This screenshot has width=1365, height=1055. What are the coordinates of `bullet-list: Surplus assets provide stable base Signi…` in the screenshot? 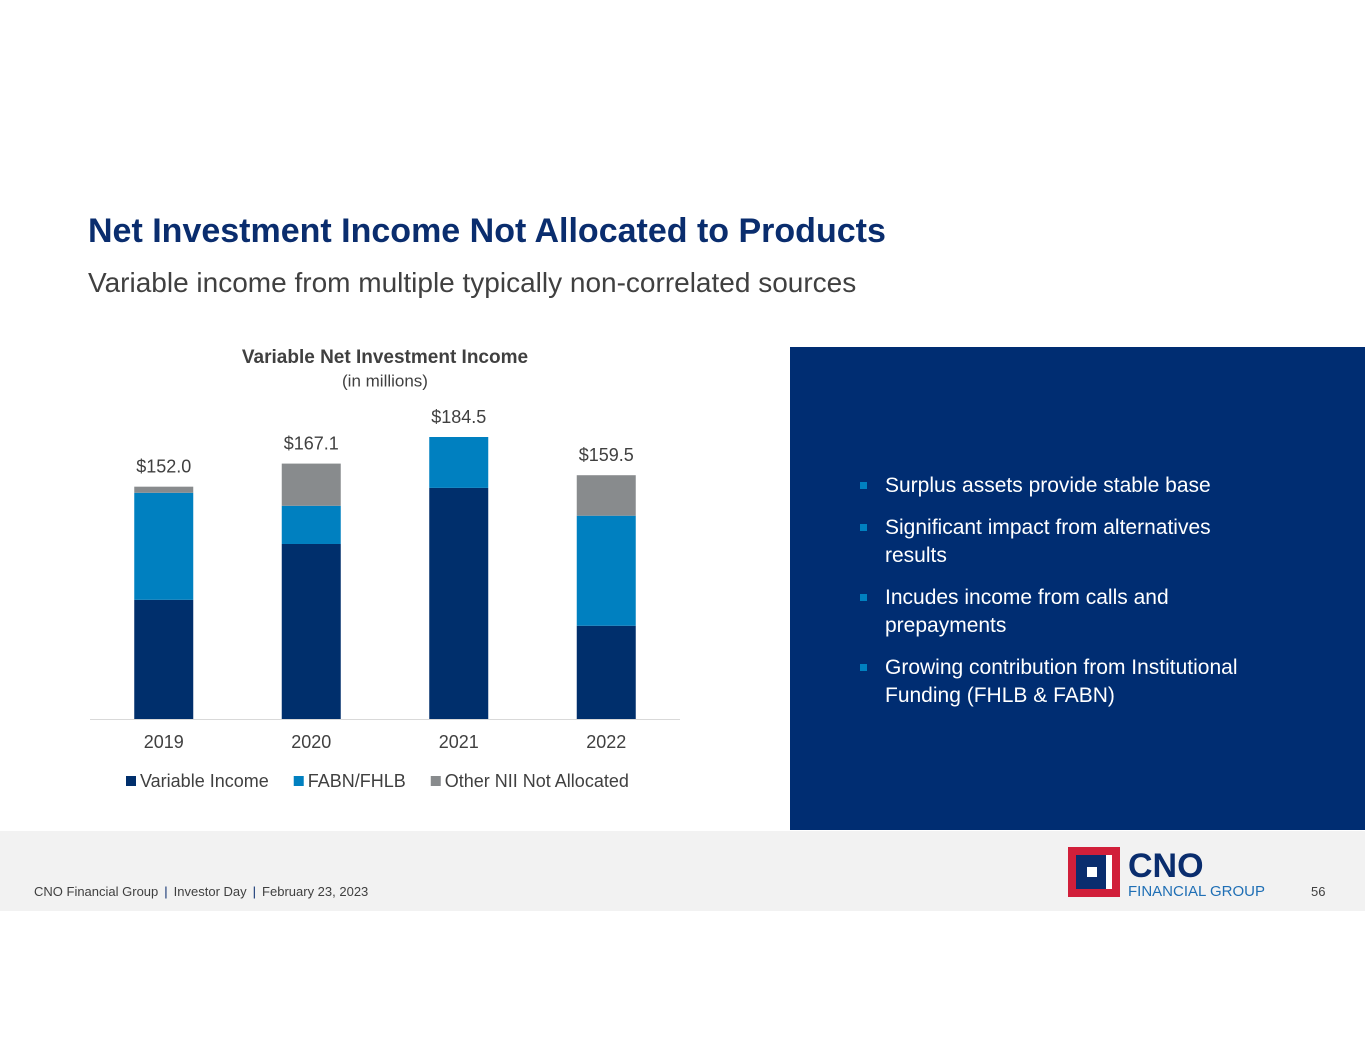 It's located at (1070, 598).